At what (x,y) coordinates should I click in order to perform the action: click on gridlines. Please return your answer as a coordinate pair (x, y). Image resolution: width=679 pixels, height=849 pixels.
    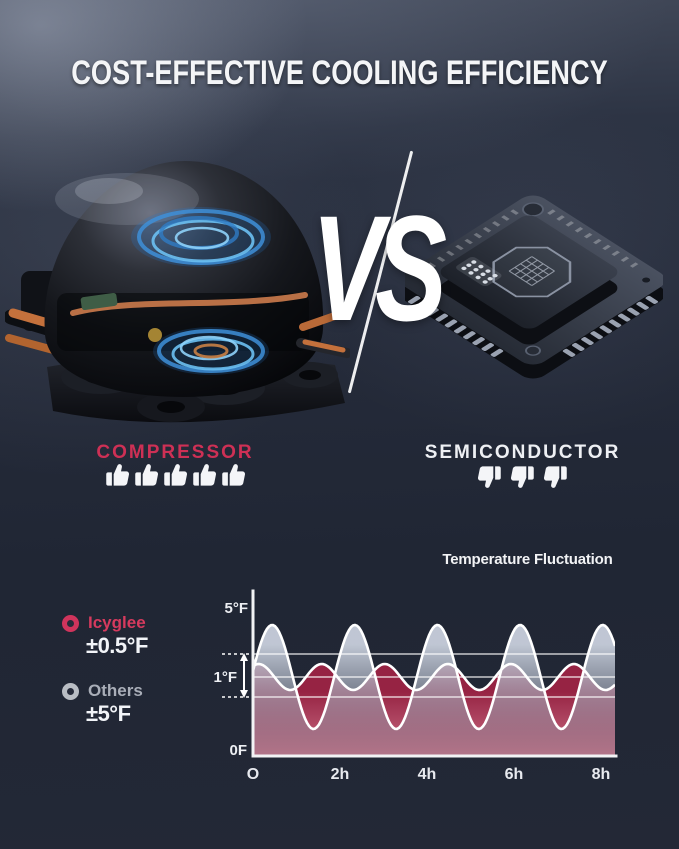
    Looking at the image, I should click on (434, 675).